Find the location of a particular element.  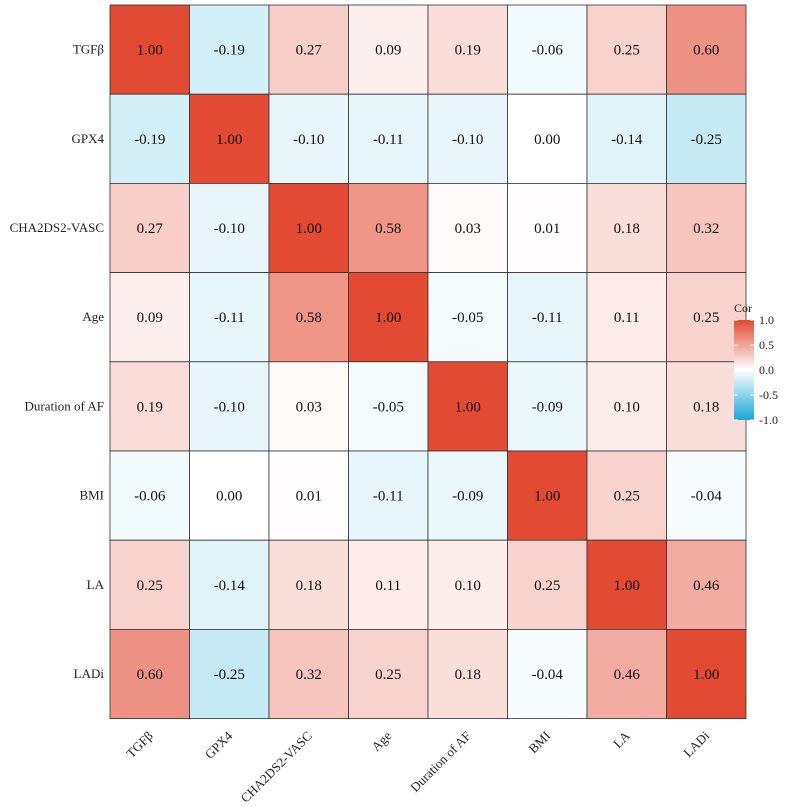

cell-value-label: -0.05 is located at coordinates (388, 407).